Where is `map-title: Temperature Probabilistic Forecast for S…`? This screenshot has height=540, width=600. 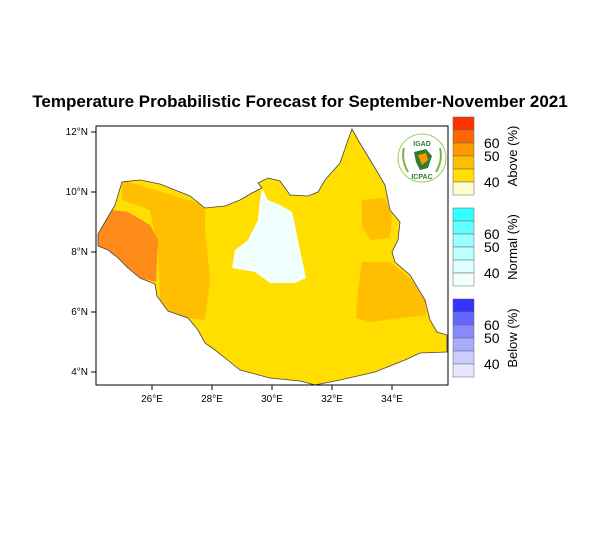
map-title: Temperature Probabilistic Forecast for S… is located at coordinates (300, 101).